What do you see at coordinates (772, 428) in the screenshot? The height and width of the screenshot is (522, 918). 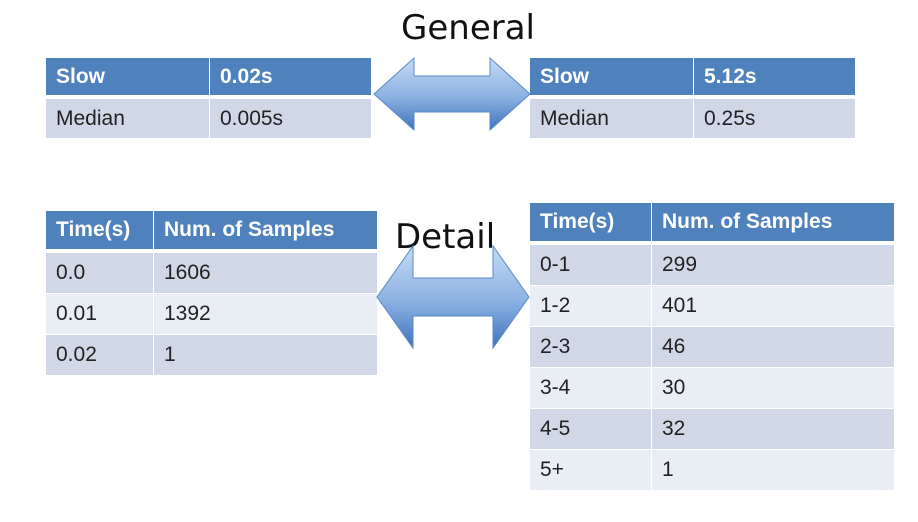 I see `table-cell: 32` at bounding box center [772, 428].